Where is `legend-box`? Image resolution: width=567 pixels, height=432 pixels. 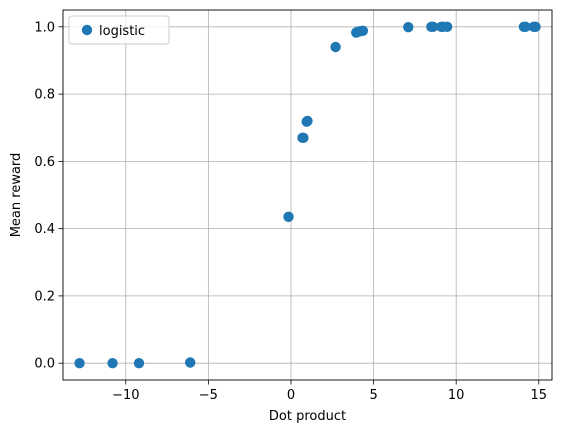
legend-box is located at coordinates (119, 30).